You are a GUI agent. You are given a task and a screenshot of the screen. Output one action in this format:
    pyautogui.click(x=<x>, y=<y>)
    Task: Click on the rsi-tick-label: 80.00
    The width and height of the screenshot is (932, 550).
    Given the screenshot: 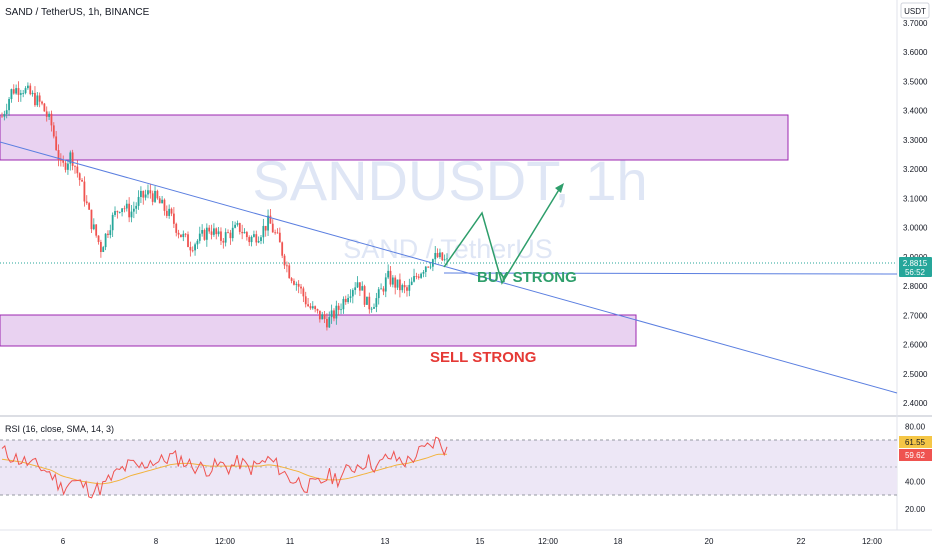 What is the action you would take?
    pyautogui.click(x=915, y=426)
    